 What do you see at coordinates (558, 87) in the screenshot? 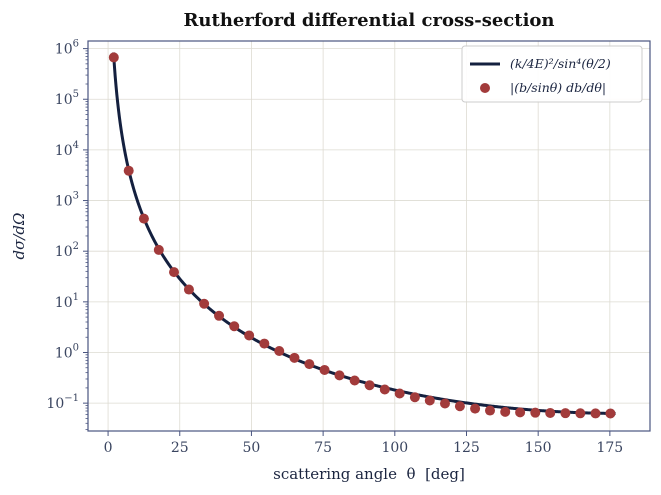
I see `legend-points-label: |(b/sinθ) db/dθ|` at bounding box center [558, 87].